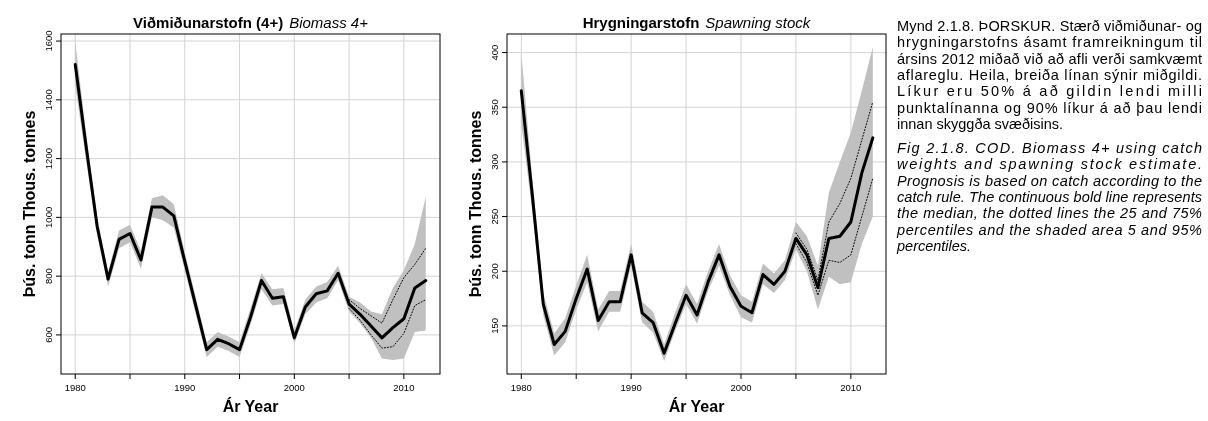  What do you see at coordinates (48, 276) in the screenshot?
I see `y-tick-label: 800` at bounding box center [48, 276].